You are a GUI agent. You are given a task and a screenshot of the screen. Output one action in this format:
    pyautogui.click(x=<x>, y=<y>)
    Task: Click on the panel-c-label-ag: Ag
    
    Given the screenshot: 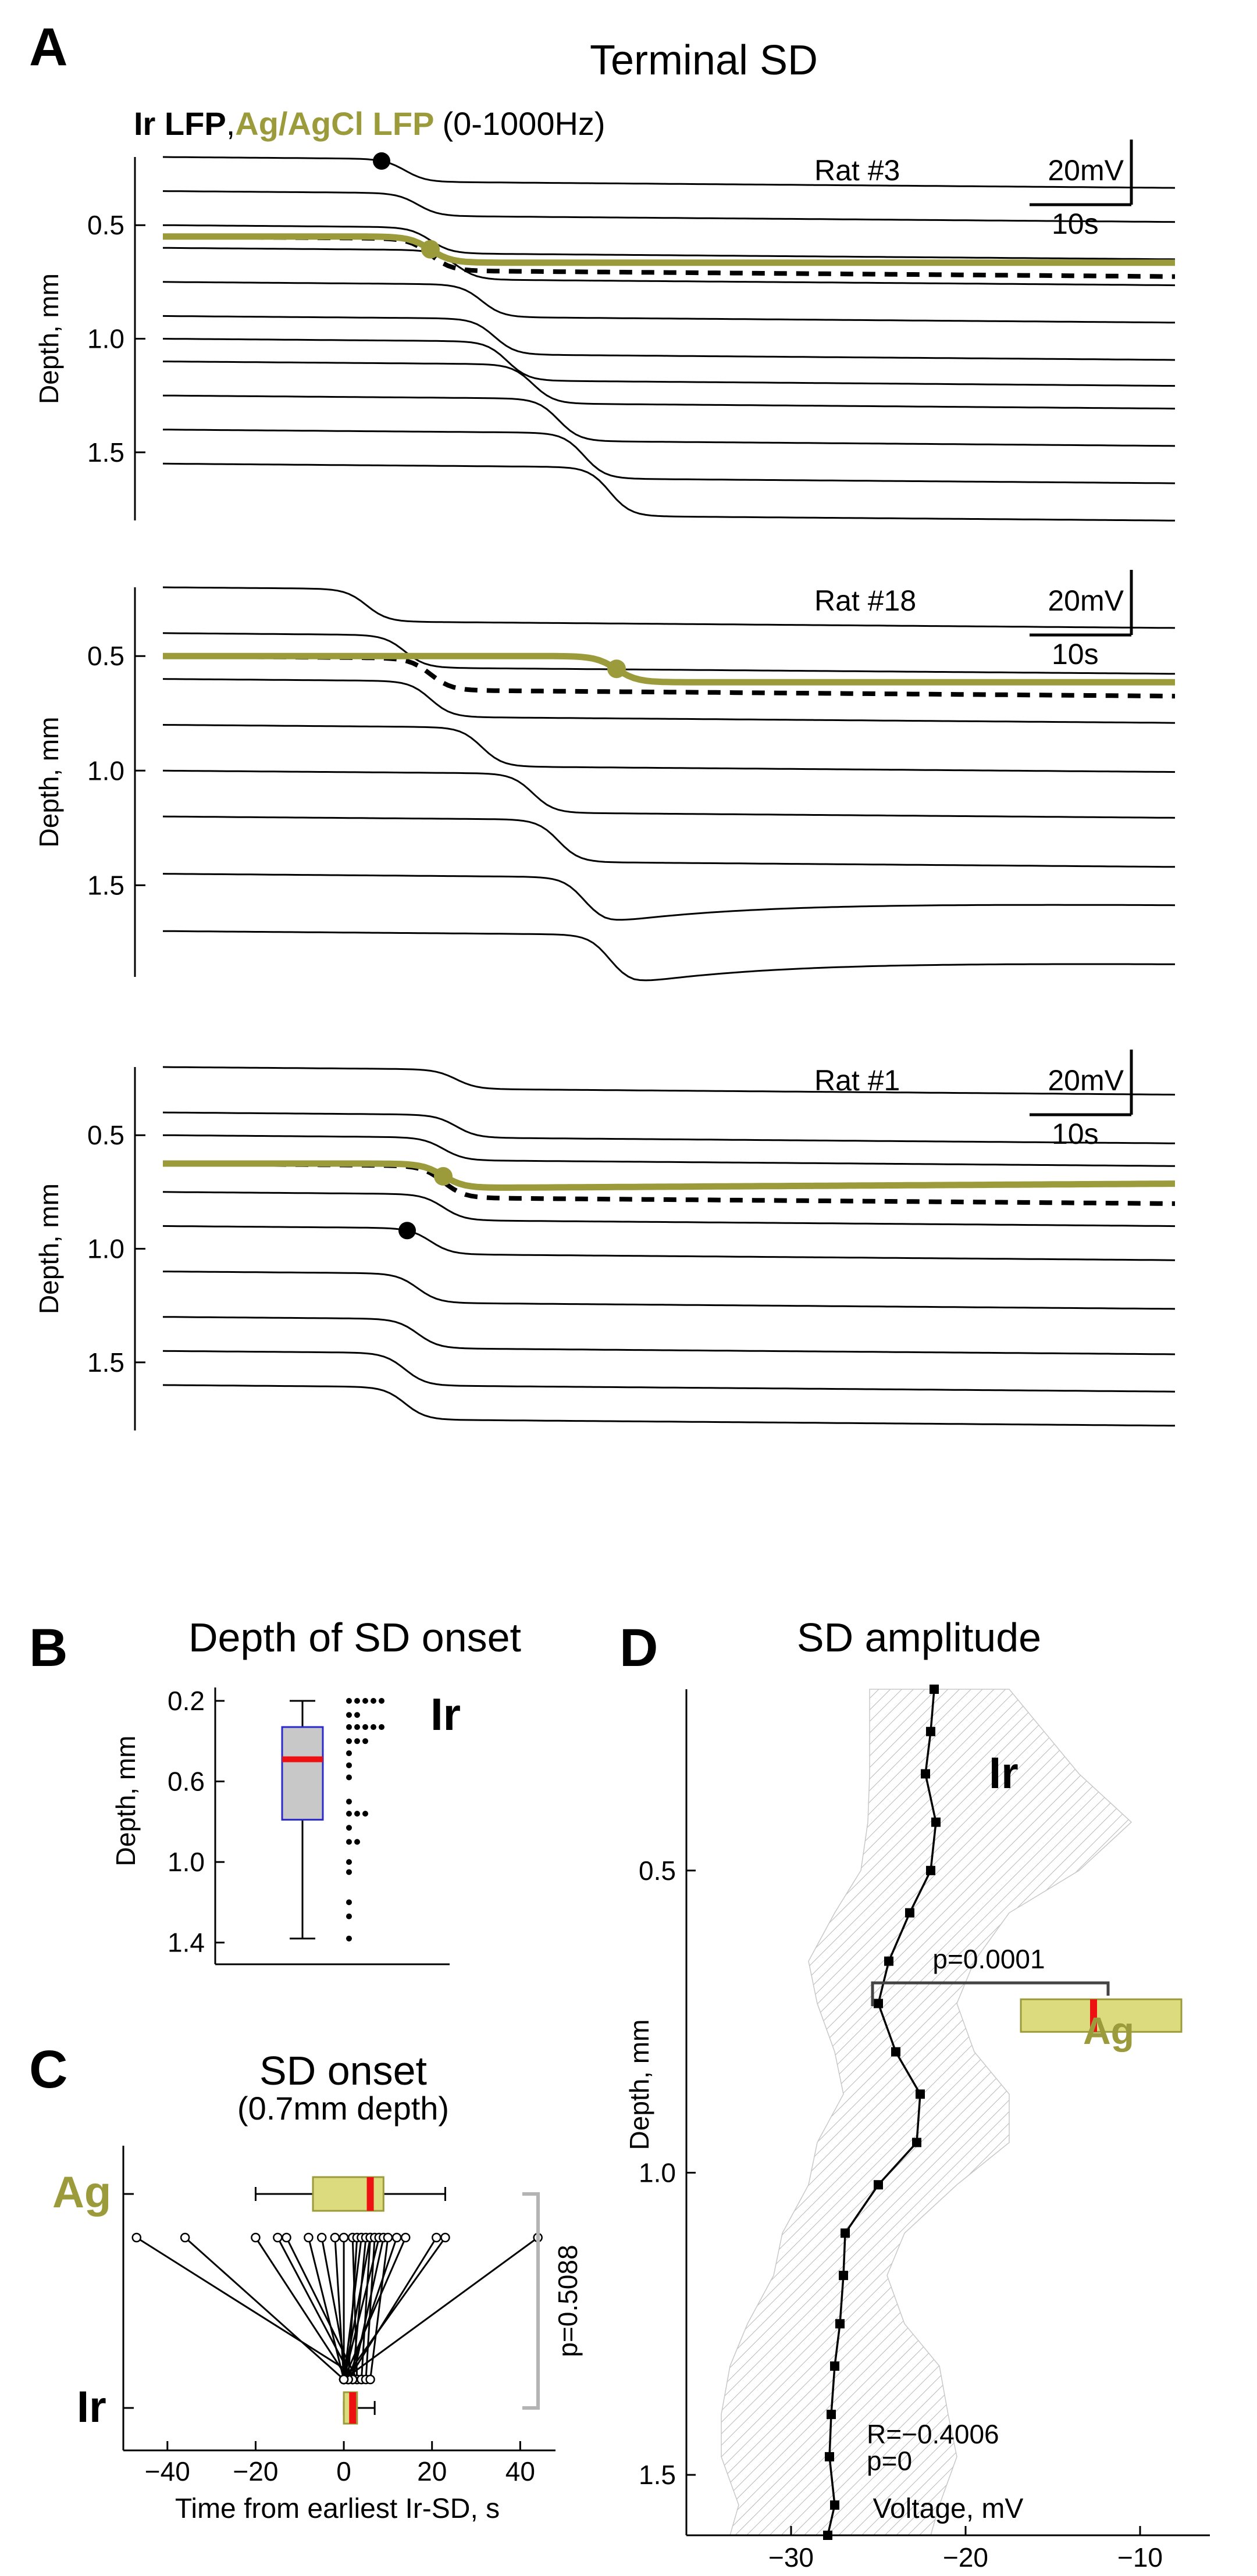 What is the action you would take?
    pyautogui.click(x=81, y=2193)
    